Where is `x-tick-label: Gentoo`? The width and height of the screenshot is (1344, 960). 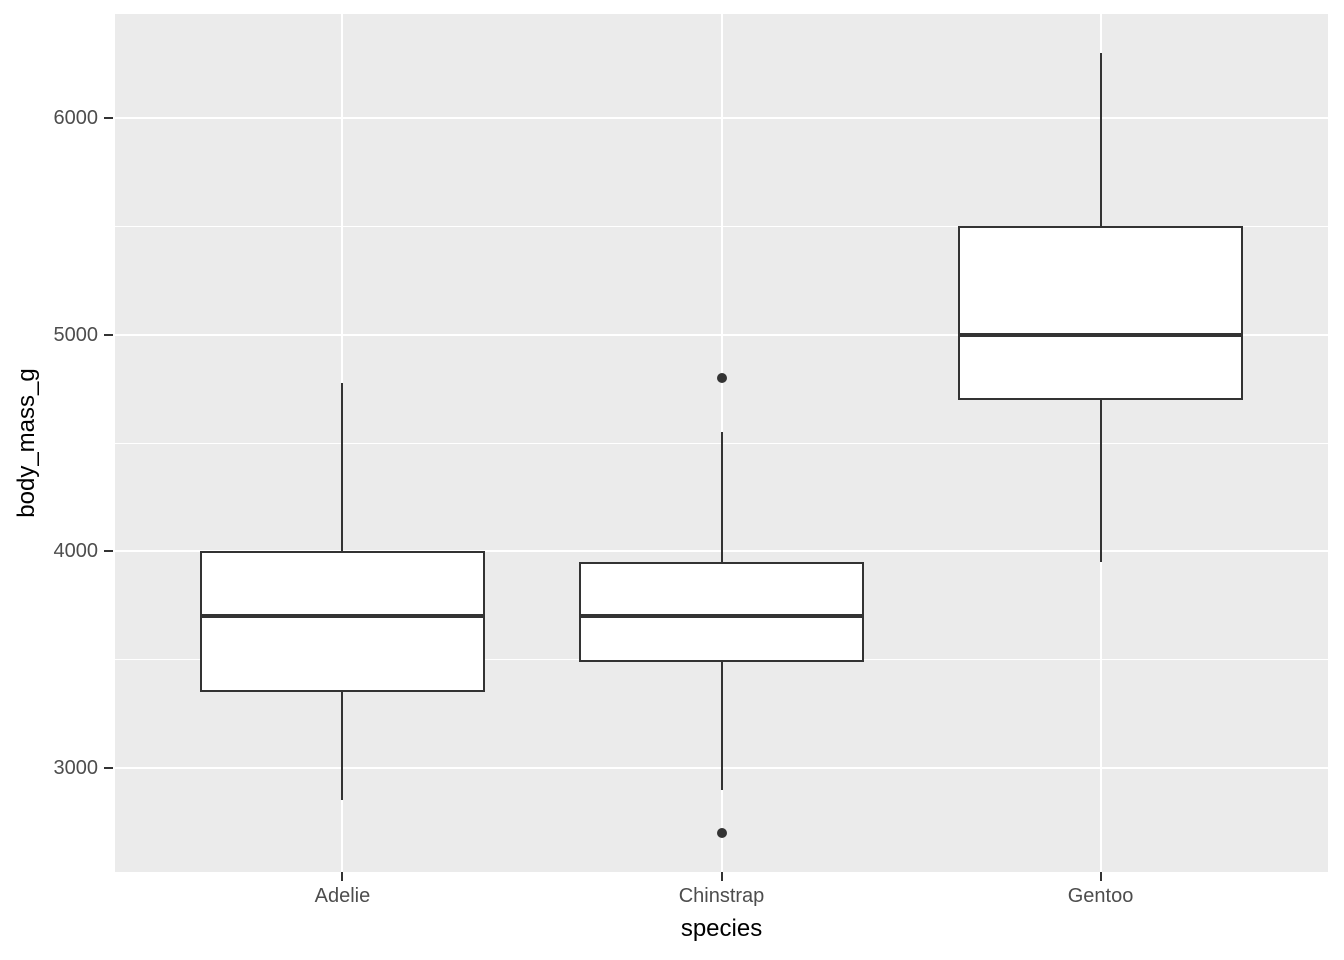
x-tick-label: Gentoo is located at coordinates (1100, 896).